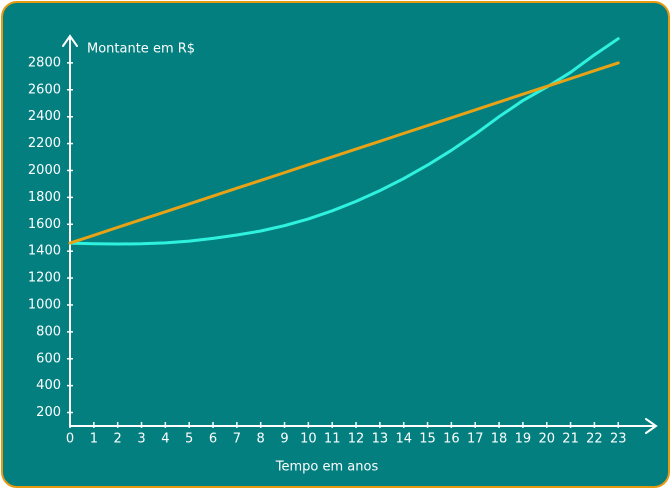 The image size is (671, 489). Describe the element at coordinates (356, 439) in the screenshot. I see `x-tick-label: 12` at that location.